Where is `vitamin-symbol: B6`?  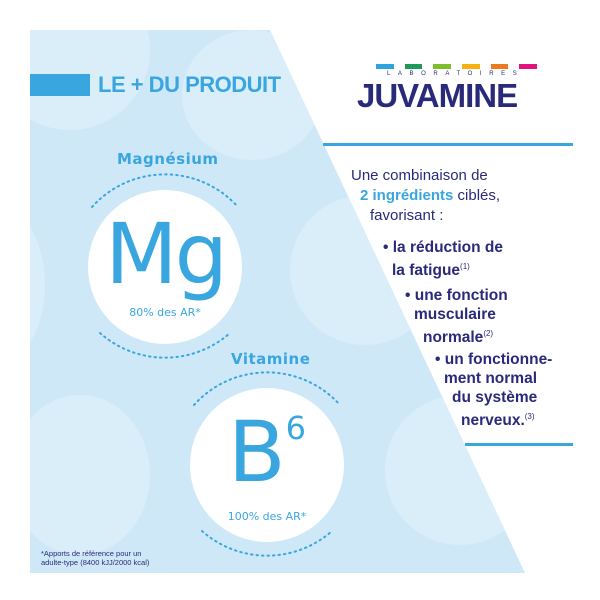 vitamin-symbol: B6 is located at coordinates (267, 452).